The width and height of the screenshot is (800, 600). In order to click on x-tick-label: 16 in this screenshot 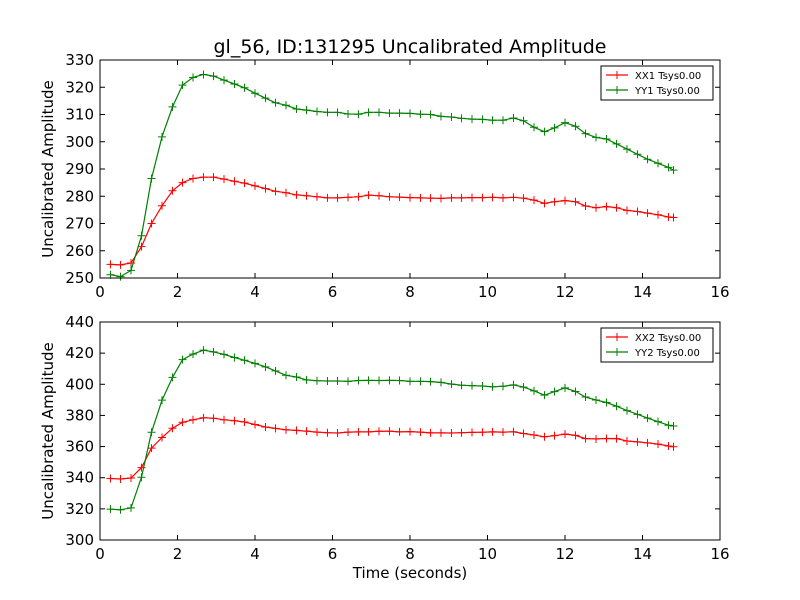, I will do `click(719, 292)`.